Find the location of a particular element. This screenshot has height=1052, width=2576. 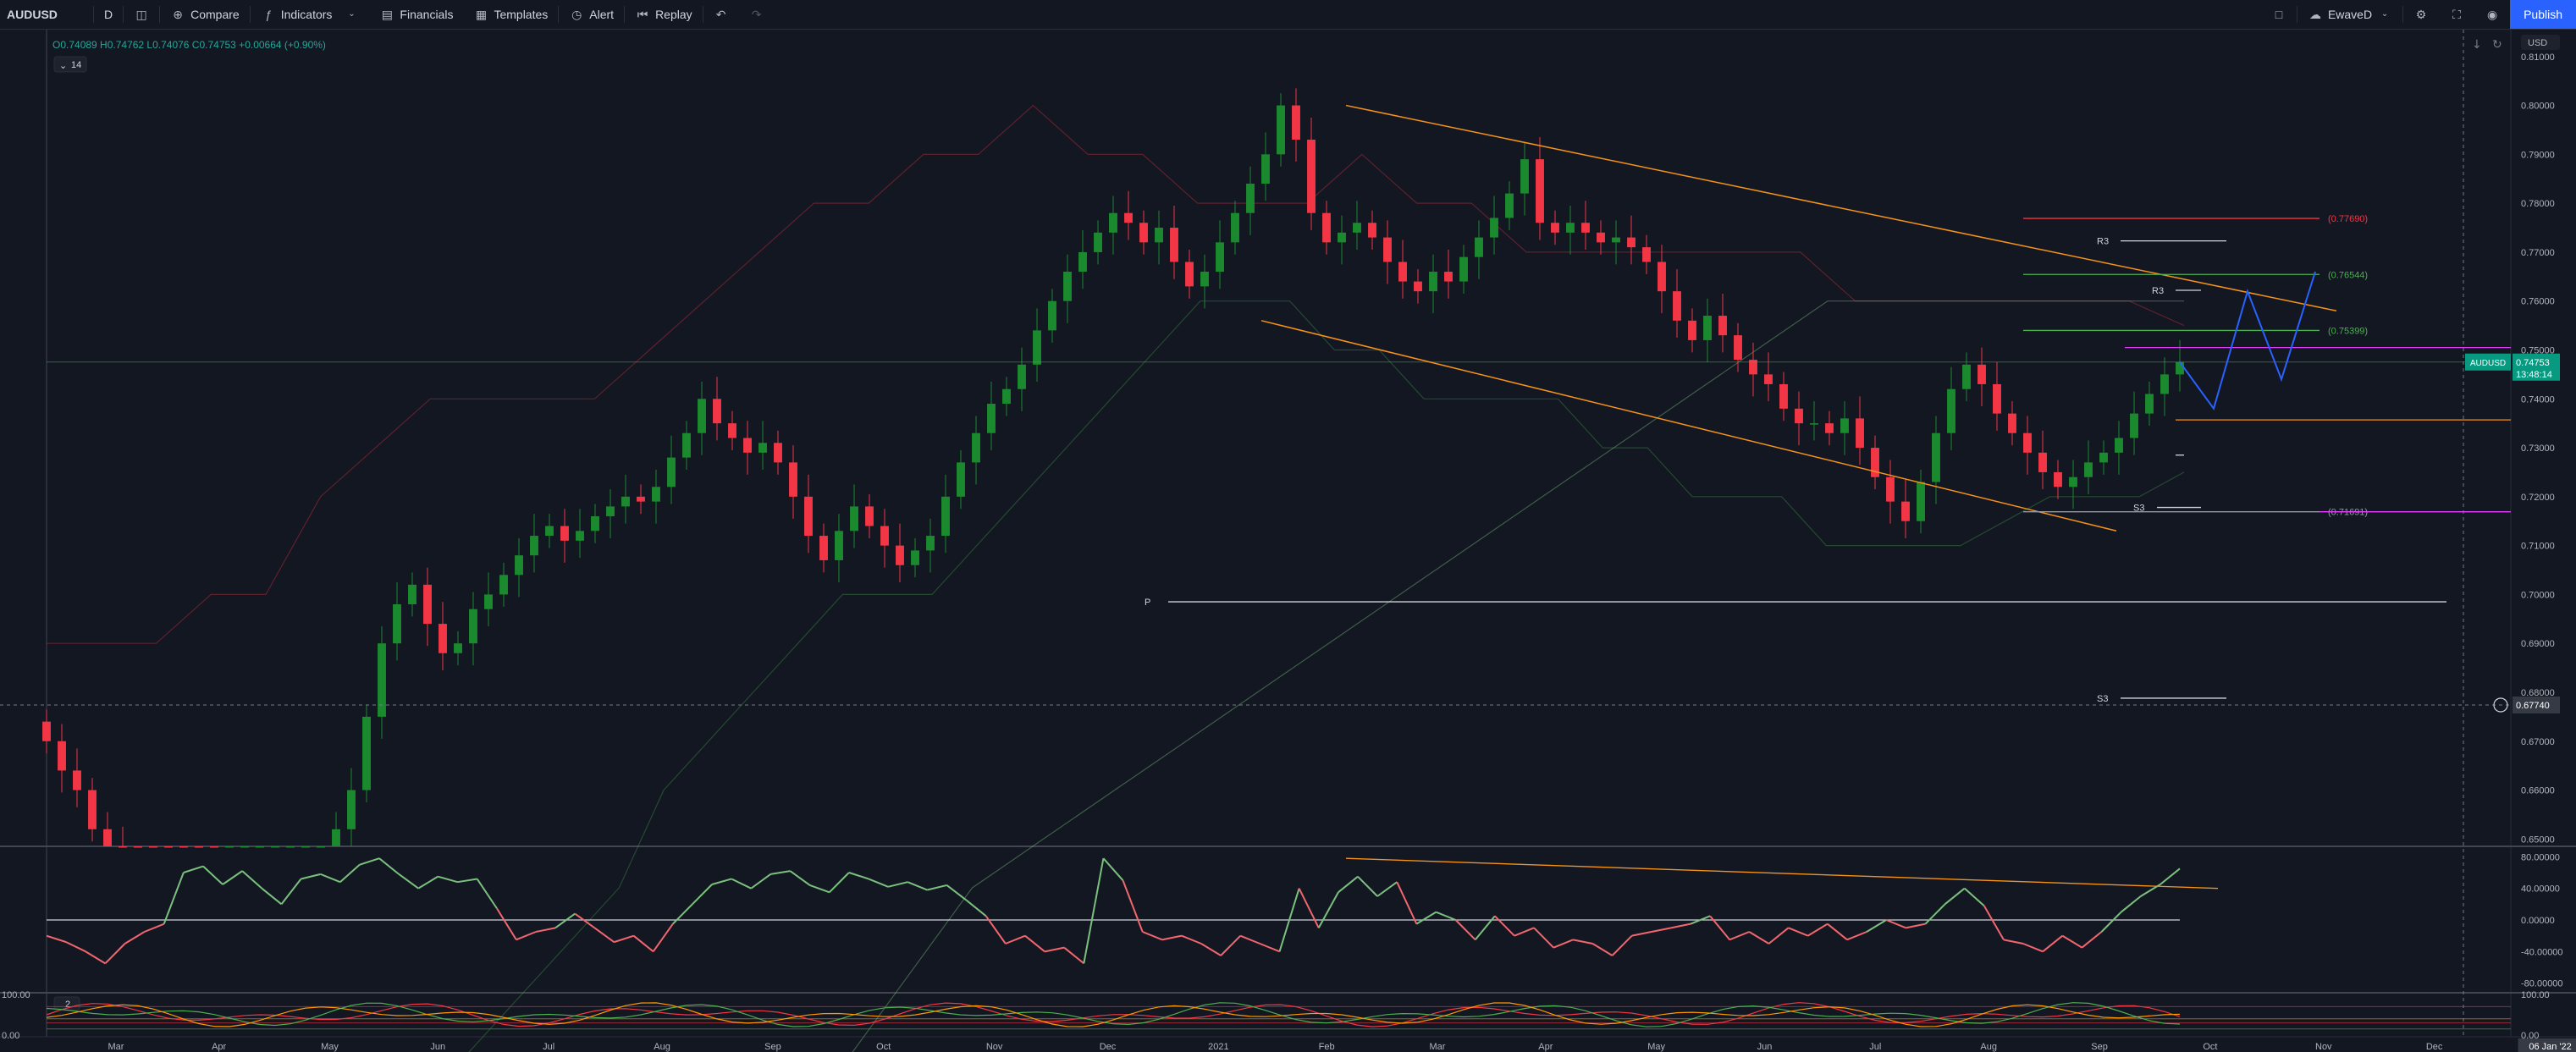

templates-label: Templates is located at coordinates (522, 14).